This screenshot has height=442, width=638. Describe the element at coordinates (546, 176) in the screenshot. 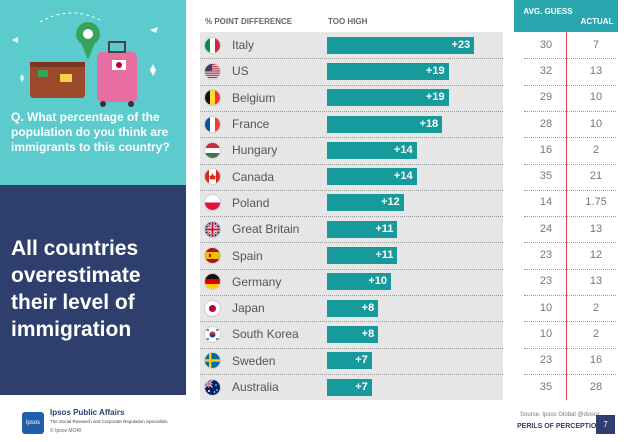

I see `avg-guess-value: 35` at that location.